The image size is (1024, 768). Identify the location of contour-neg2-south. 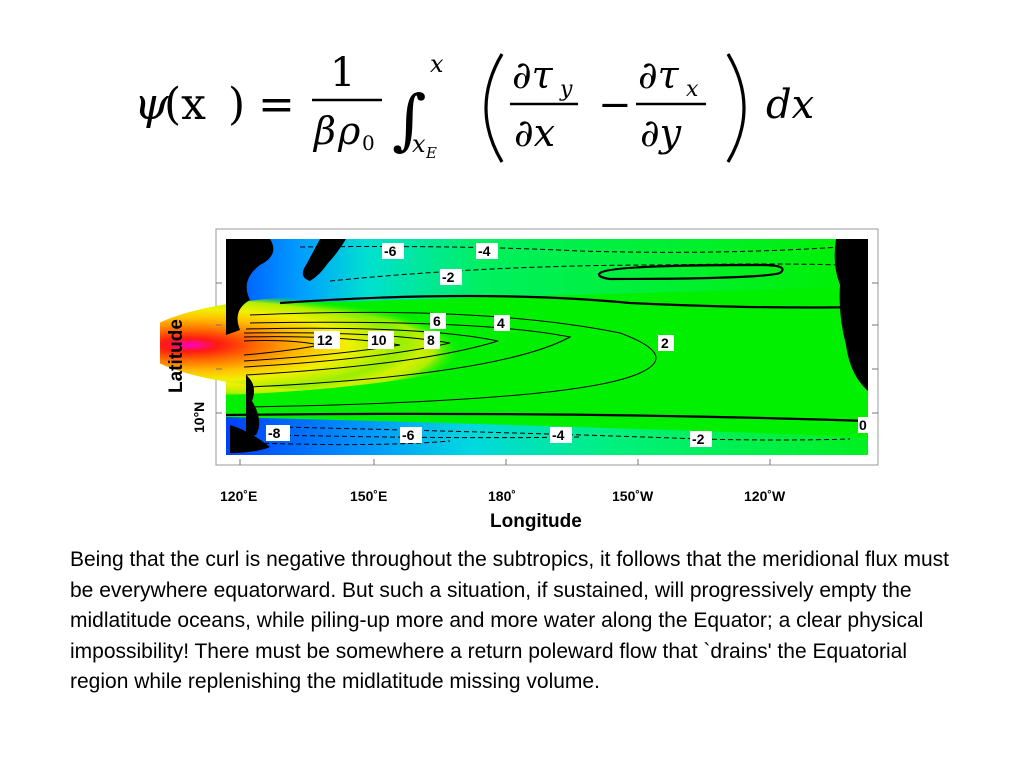
(565, 433).